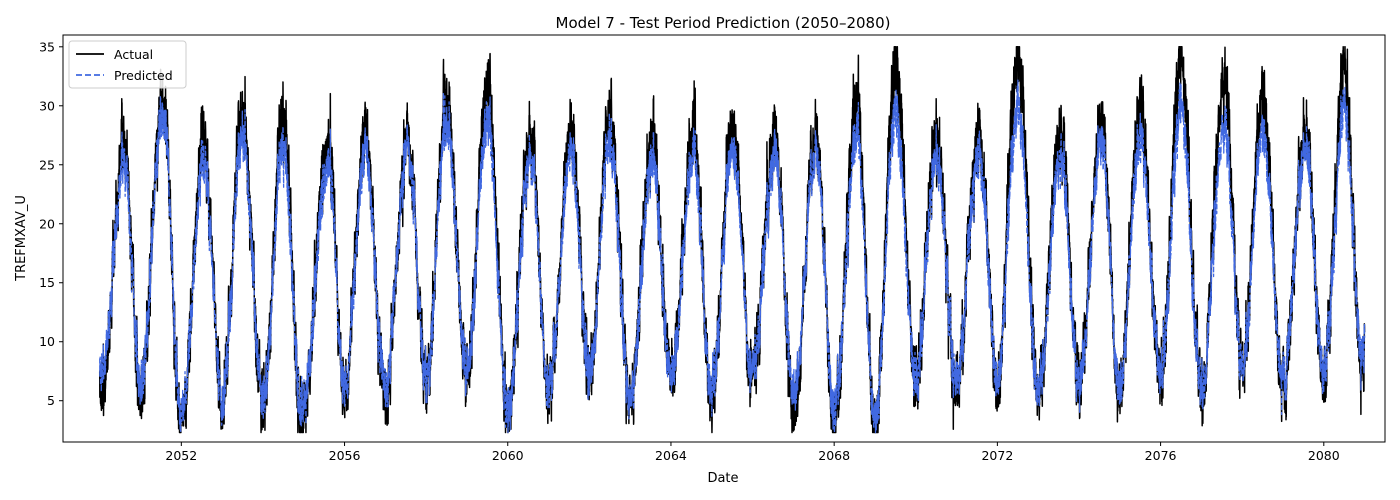 The height and width of the screenshot is (500, 1400). I want to click on x-tick-label: 2064, so click(671, 455).